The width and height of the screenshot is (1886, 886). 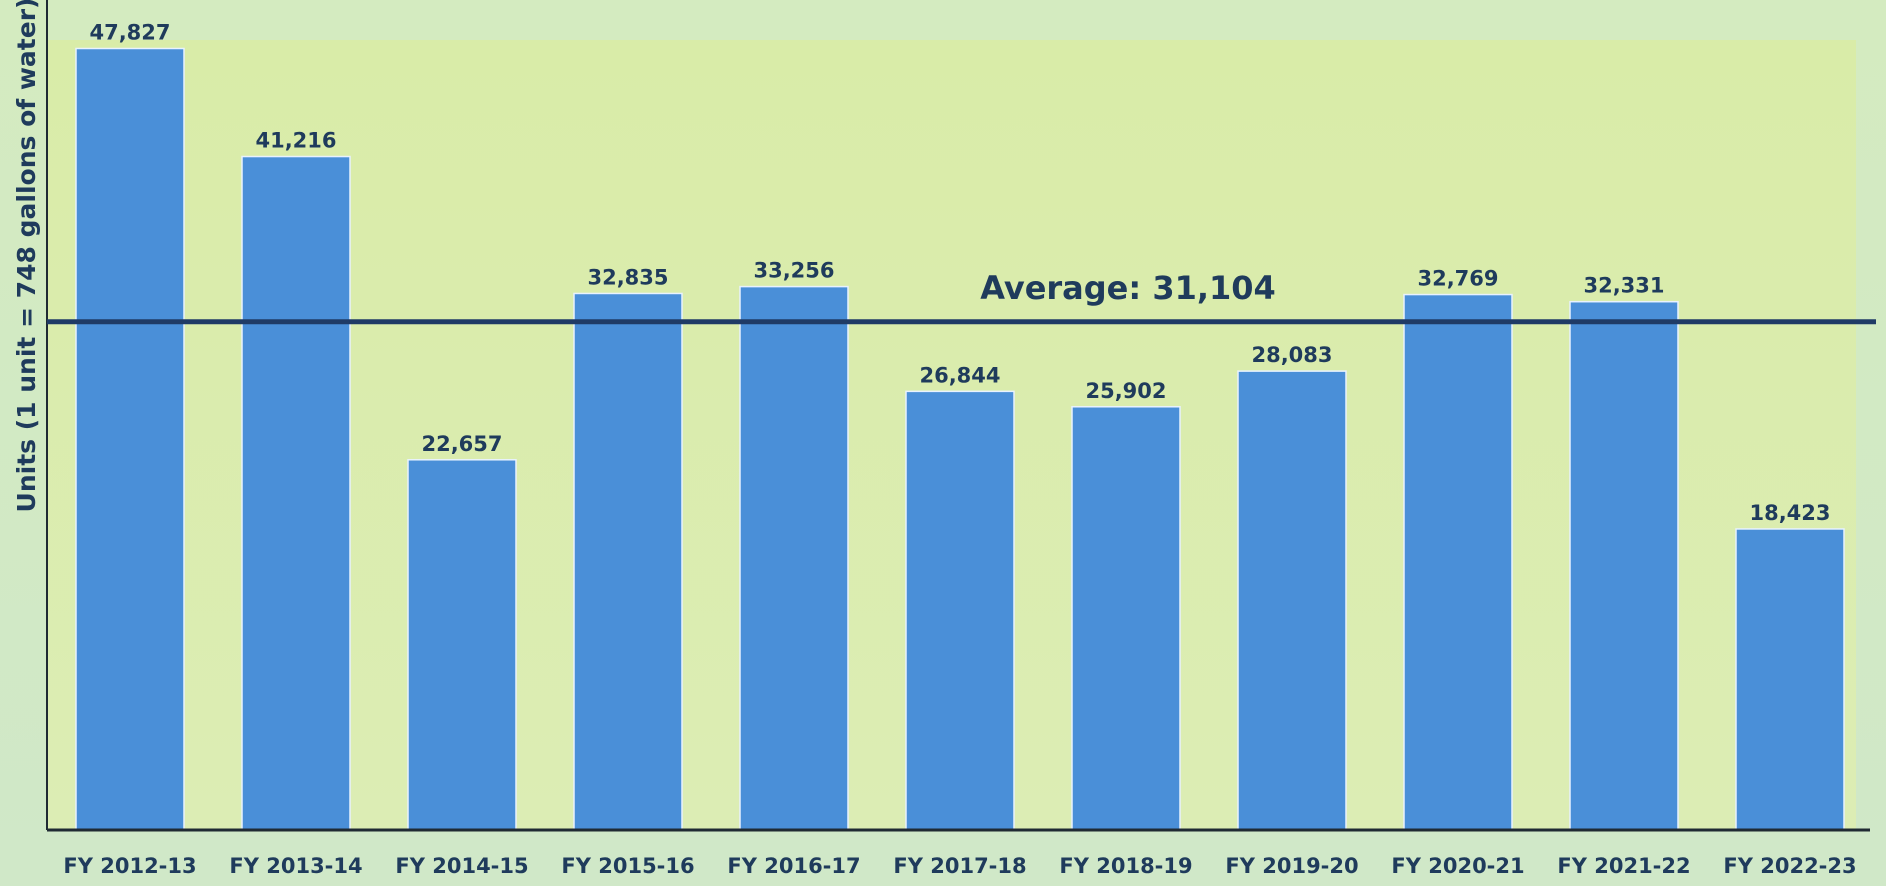 What do you see at coordinates (959, 866) in the screenshot?
I see `x-tick-label: FY 2017-18` at bounding box center [959, 866].